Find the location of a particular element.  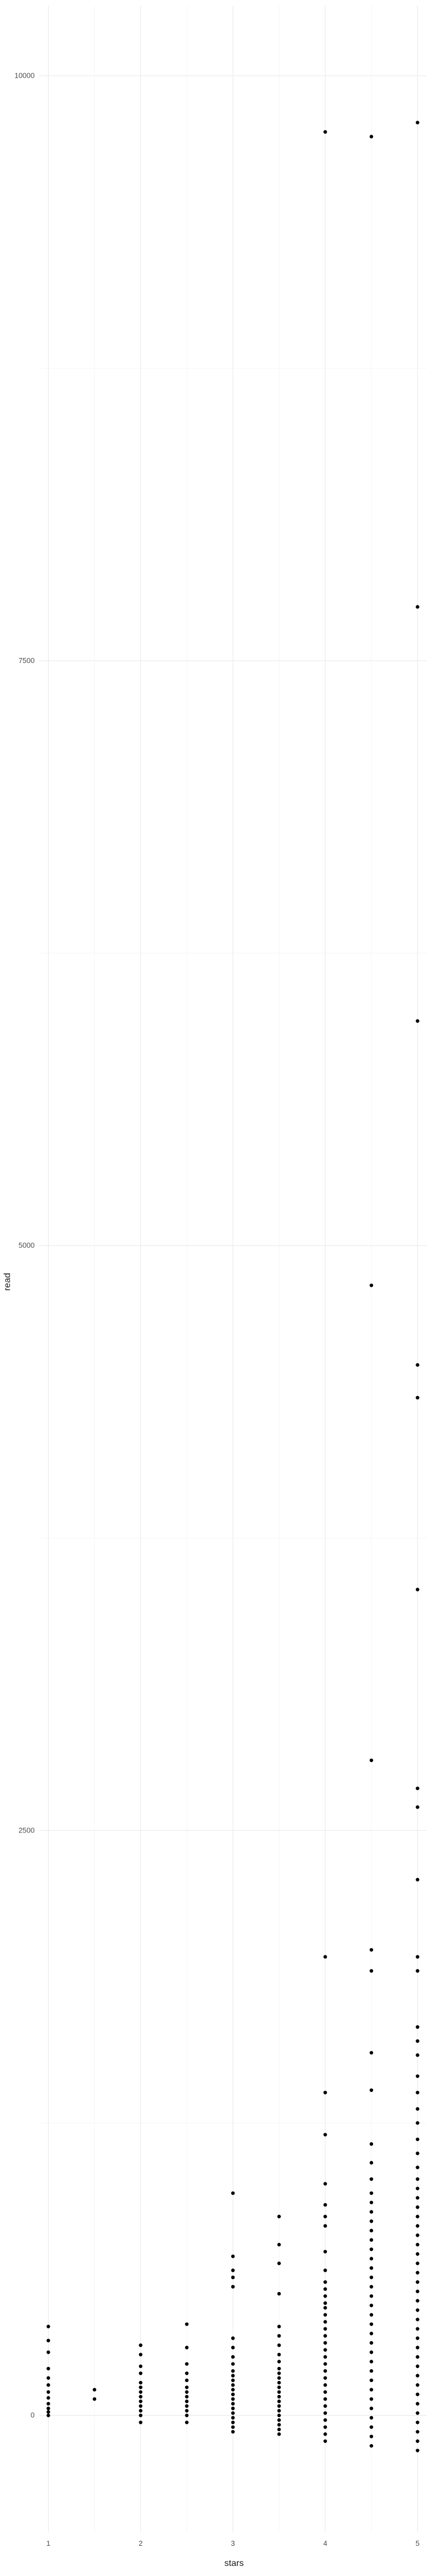

x-tick-label: 4 is located at coordinates (325, 2543).